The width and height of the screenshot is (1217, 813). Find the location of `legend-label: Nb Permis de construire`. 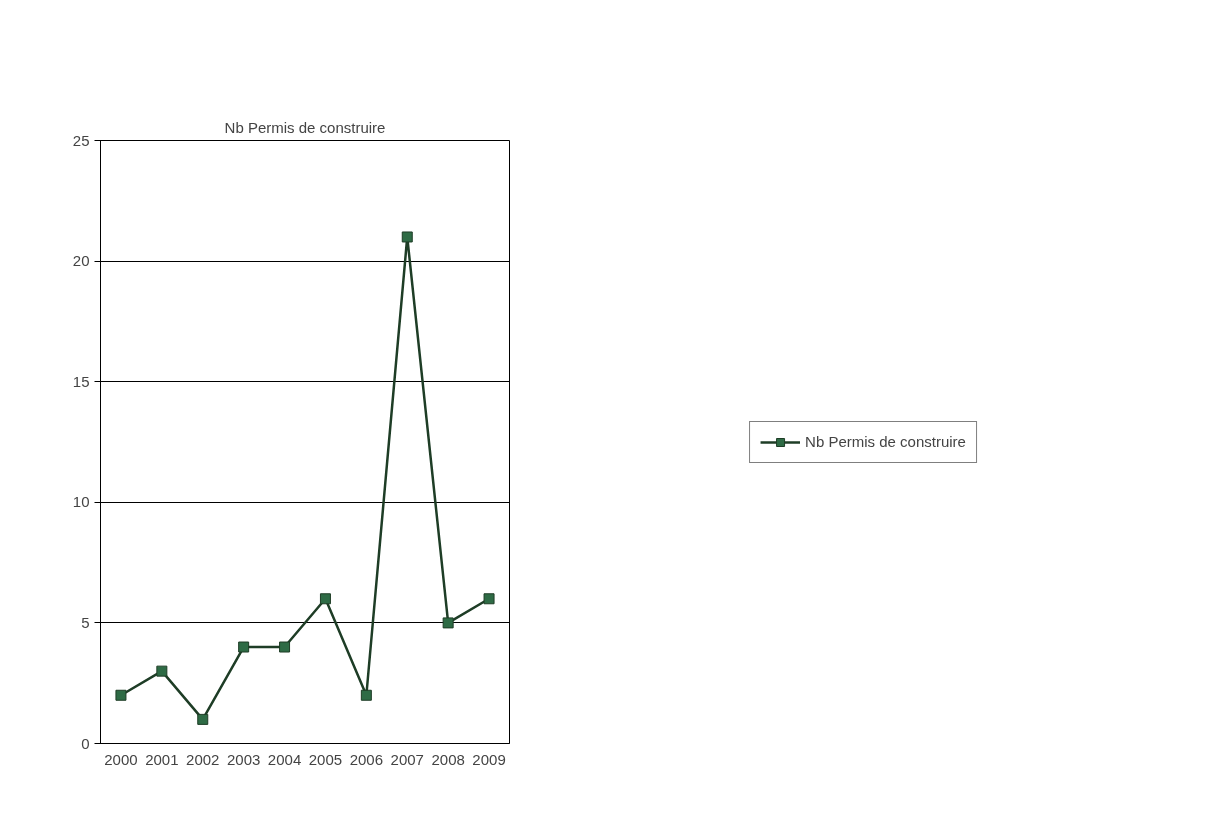

legend-label: Nb Permis de construire is located at coordinates (885, 441).